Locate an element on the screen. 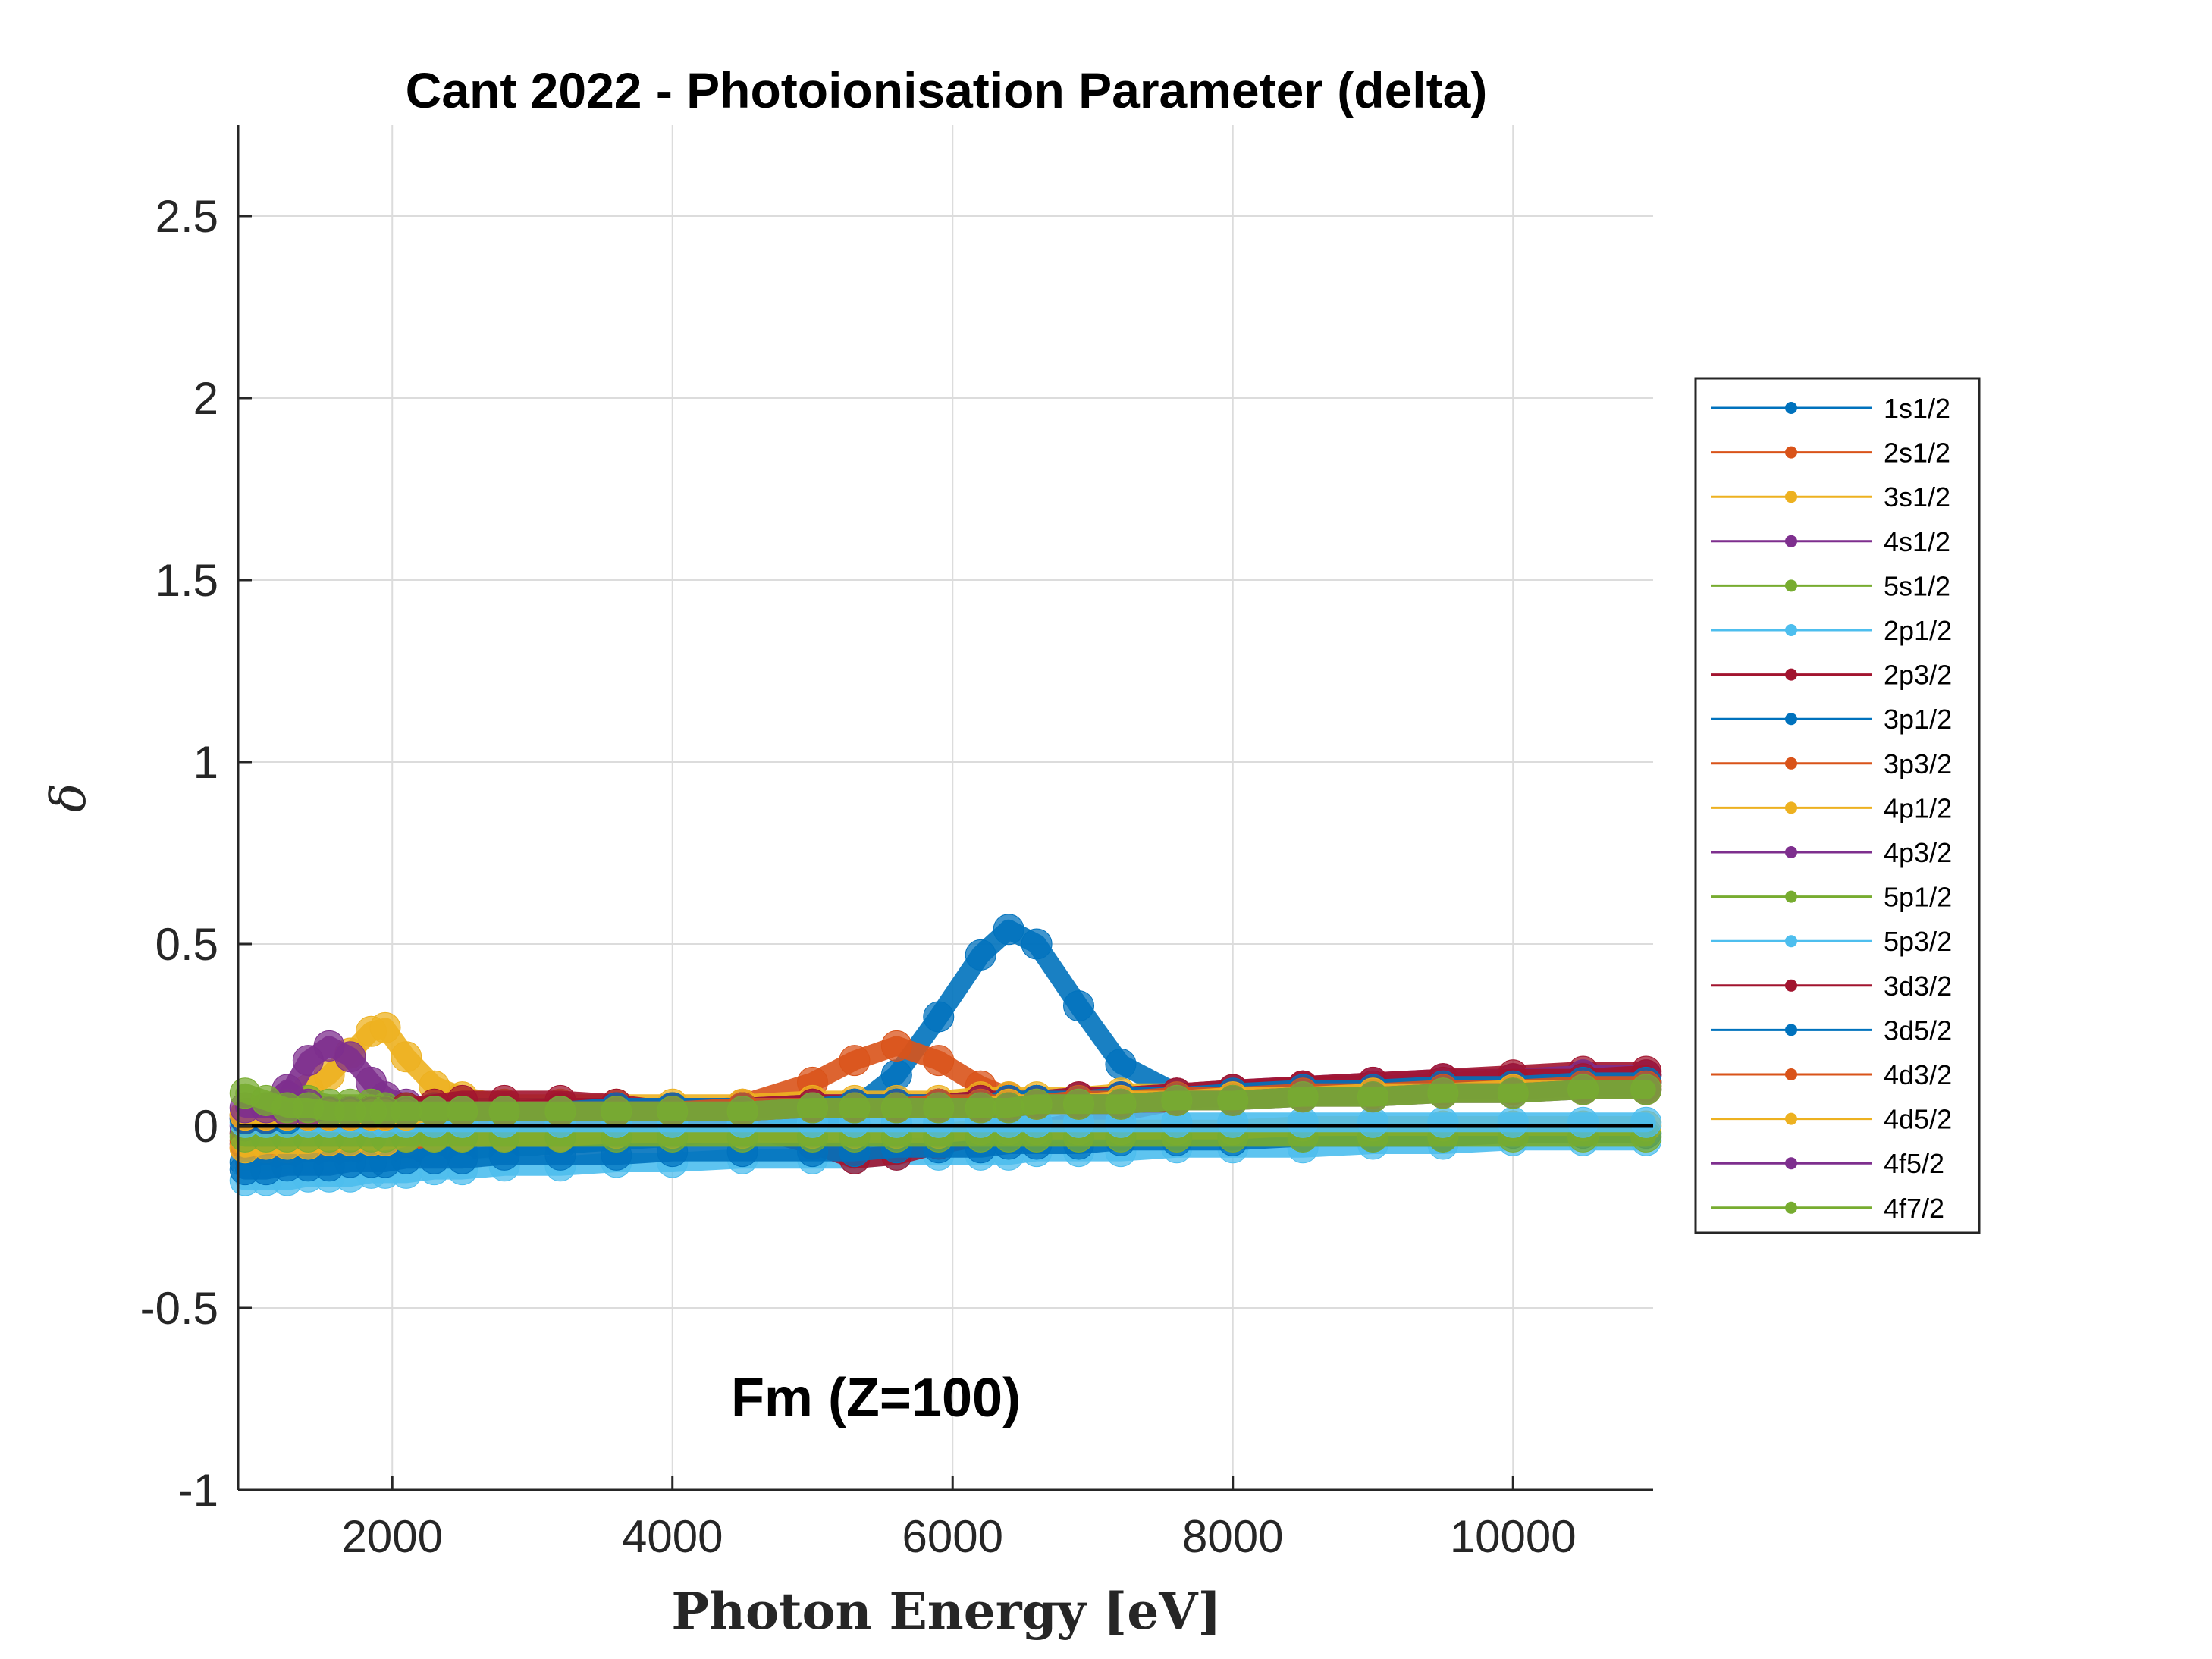 Image resolution: width=2212 pixels, height=1659 pixels. legend-item-4p3/2: 4p3/2 is located at coordinates (1831, 852).